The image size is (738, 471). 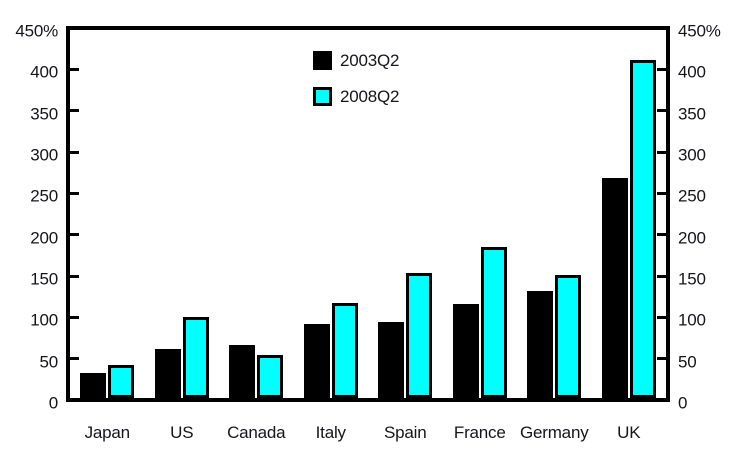 I want to click on bar-group-canada, so click(x=256, y=214).